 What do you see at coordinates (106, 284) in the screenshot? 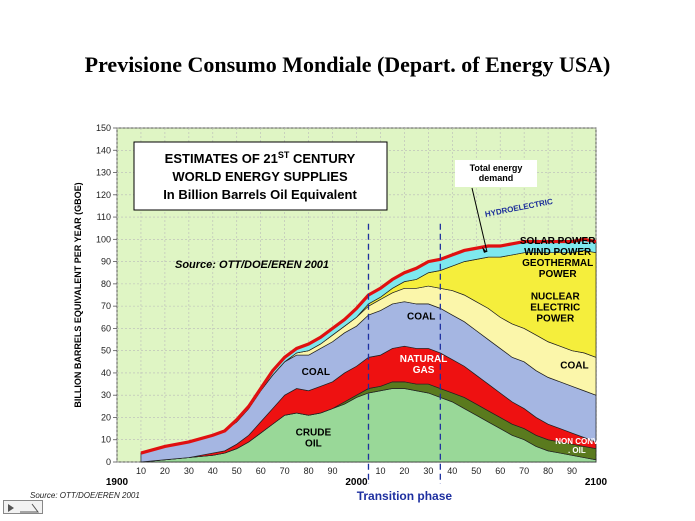
I see `y-tick-label: 80` at bounding box center [106, 284].